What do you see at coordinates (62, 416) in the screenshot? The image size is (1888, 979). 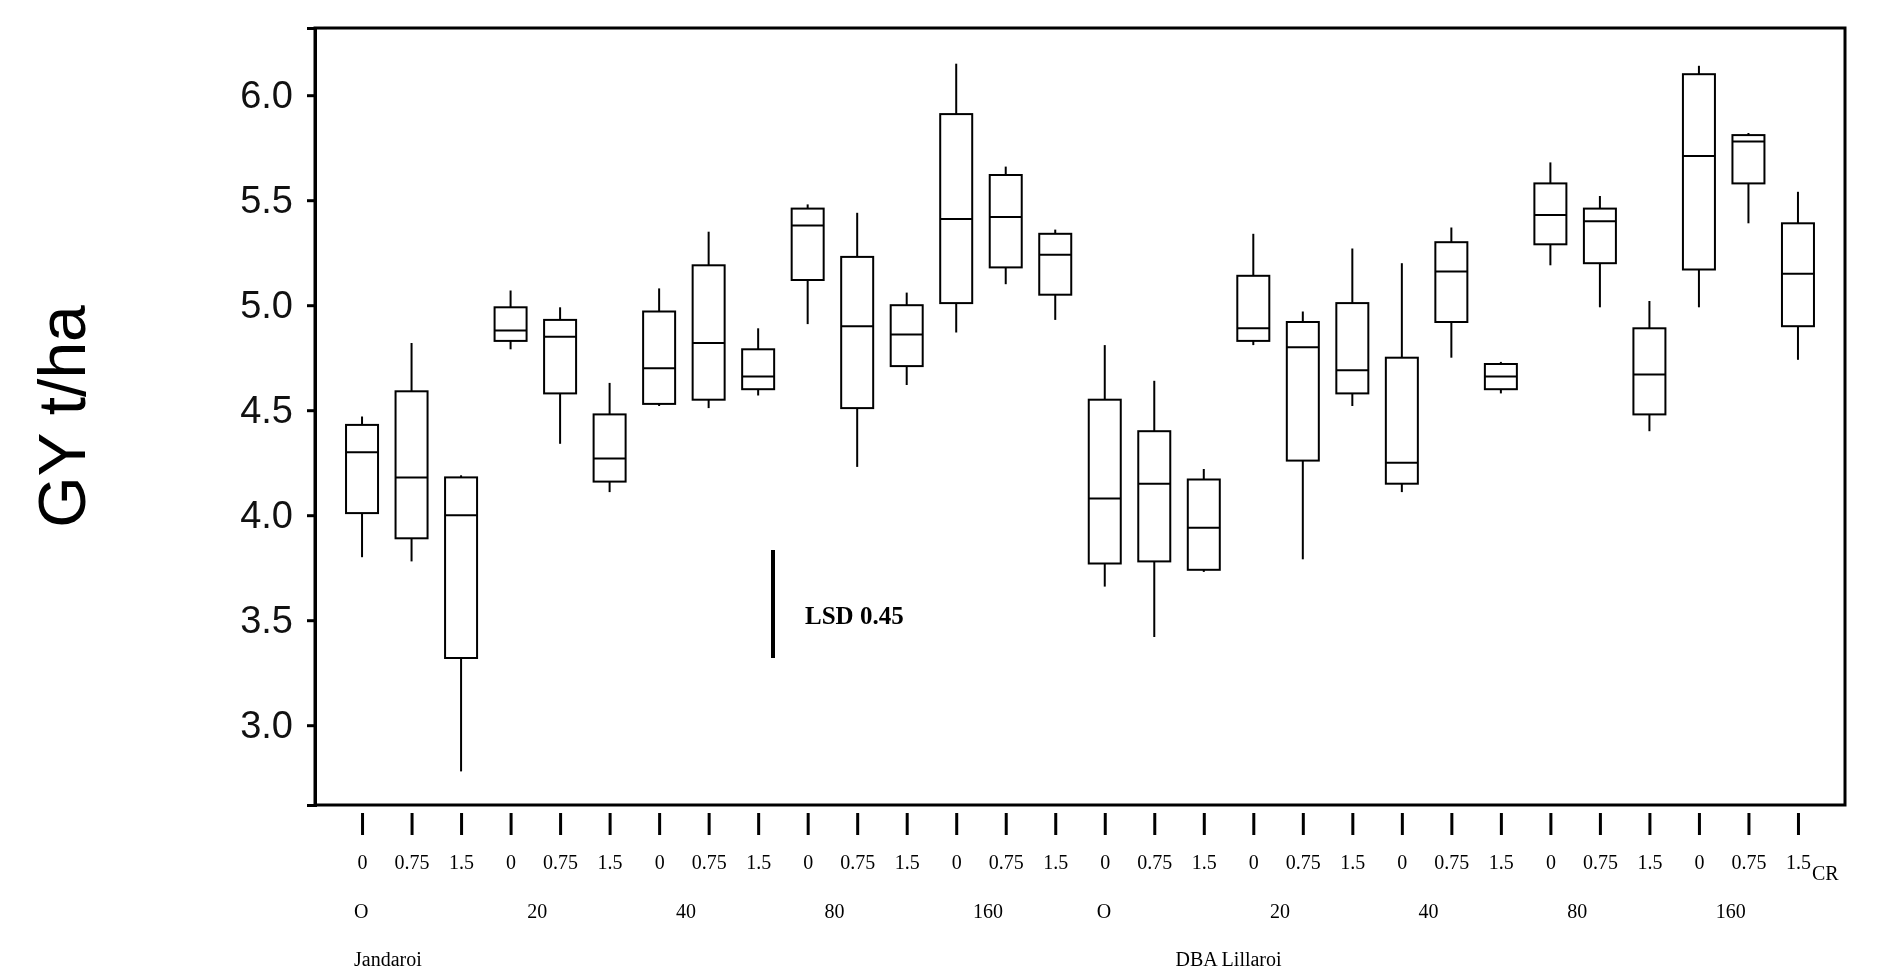 I see `y-axis-title: GY t/ha` at bounding box center [62, 416].